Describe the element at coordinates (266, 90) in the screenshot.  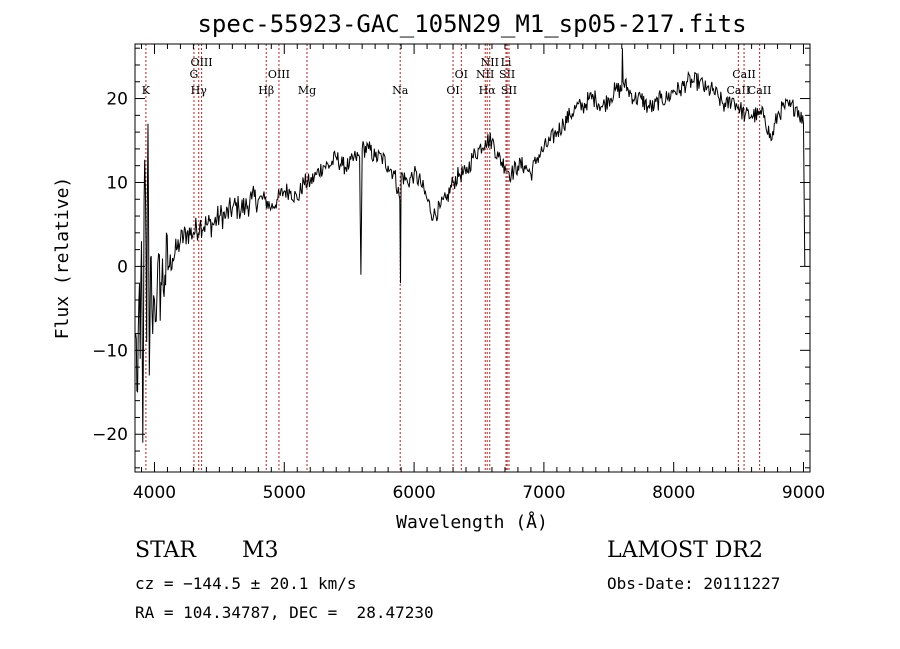
I see `spectral-line-label: Hβ` at that location.